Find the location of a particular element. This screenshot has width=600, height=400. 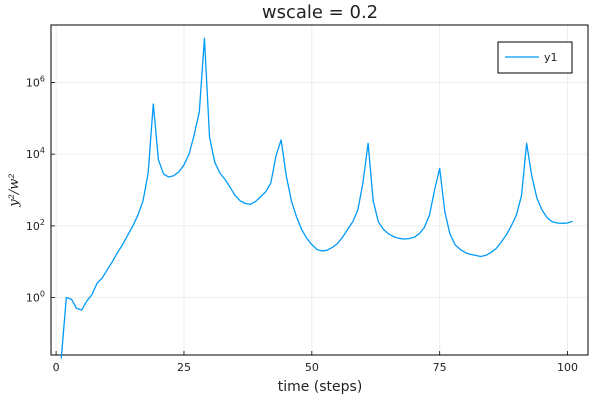

y-axis-title: y²/w² is located at coordinates (14, 190).